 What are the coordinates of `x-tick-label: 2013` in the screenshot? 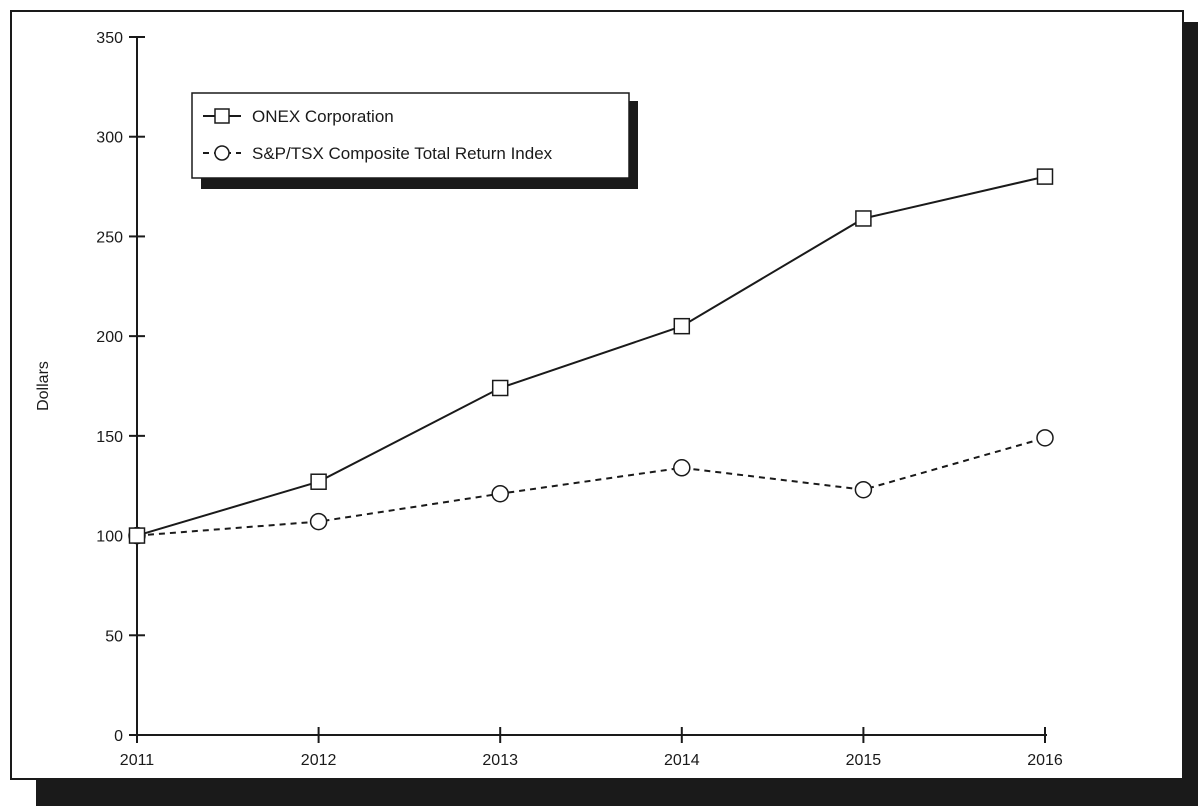 It's located at (500, 760).